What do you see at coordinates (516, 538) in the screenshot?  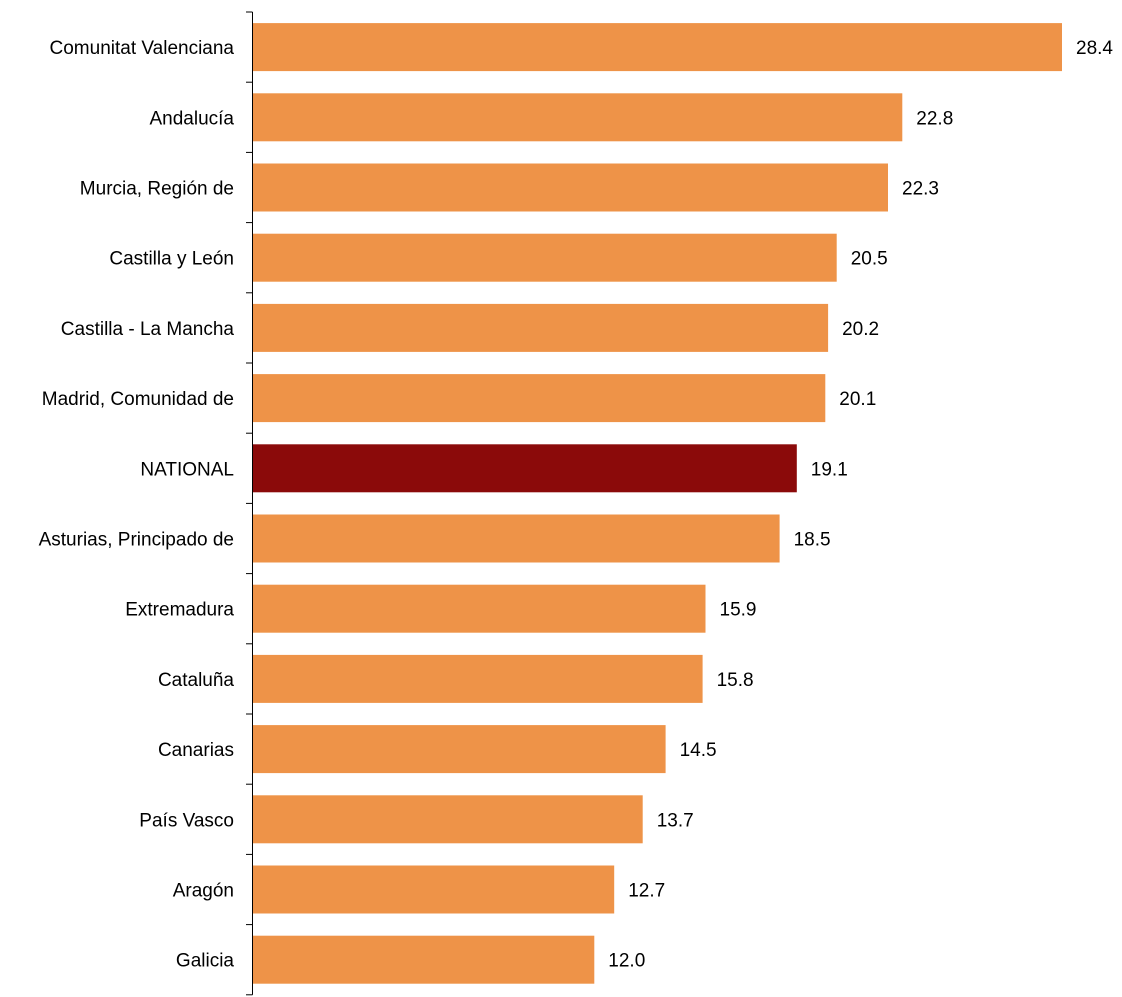 I see `bar-asturias-principado-de` at bounding box center [516, 538].